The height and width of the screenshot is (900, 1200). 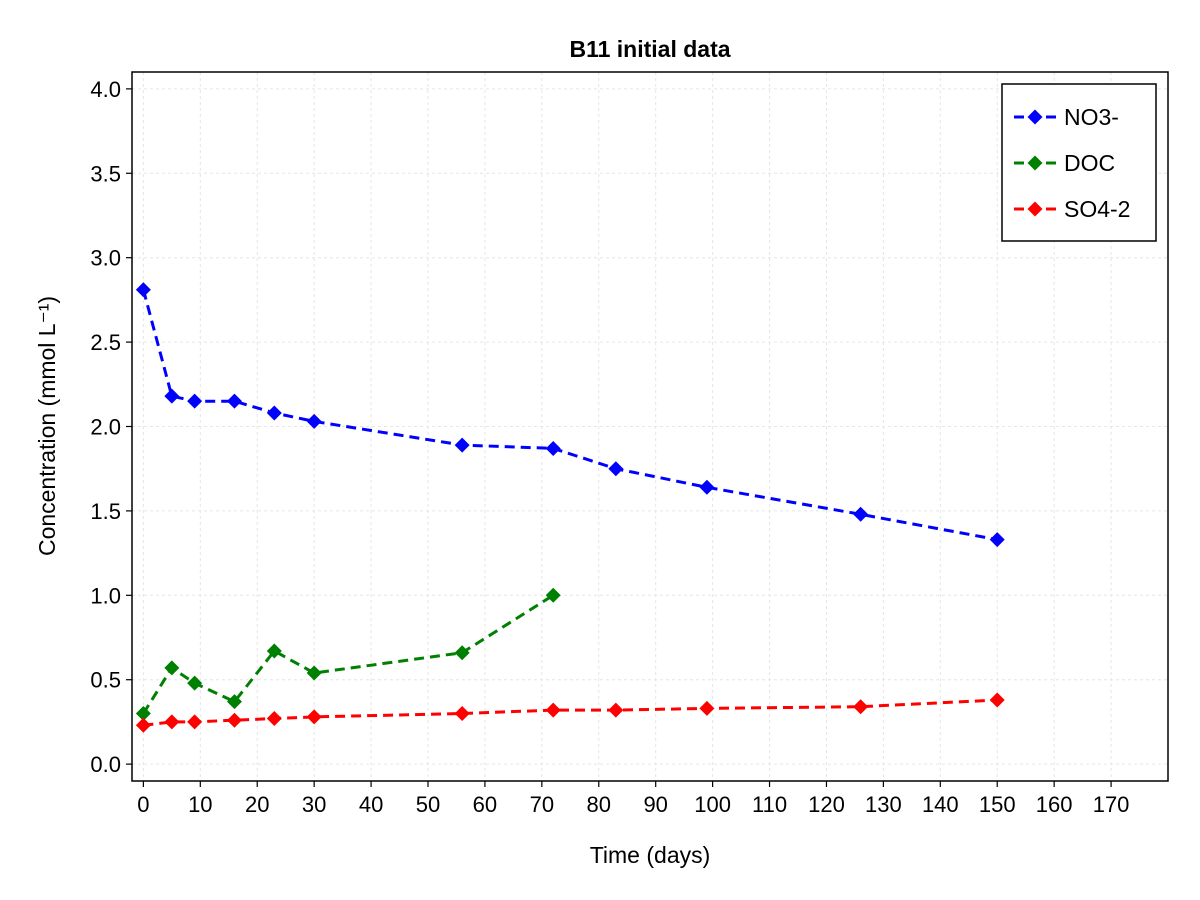 I want to click on legend-box, so click(x=1079, y=162).